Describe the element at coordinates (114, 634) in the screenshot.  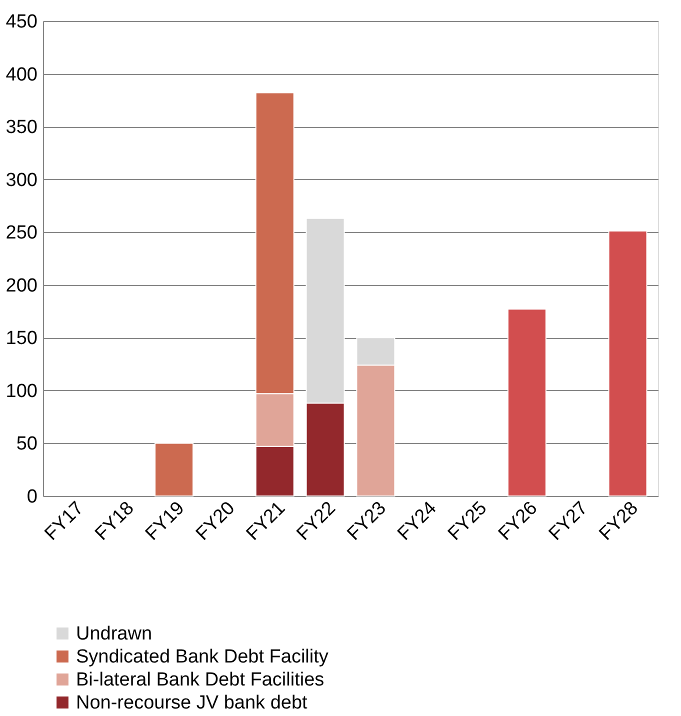
I see `legend-label: Undrawn` at that location.